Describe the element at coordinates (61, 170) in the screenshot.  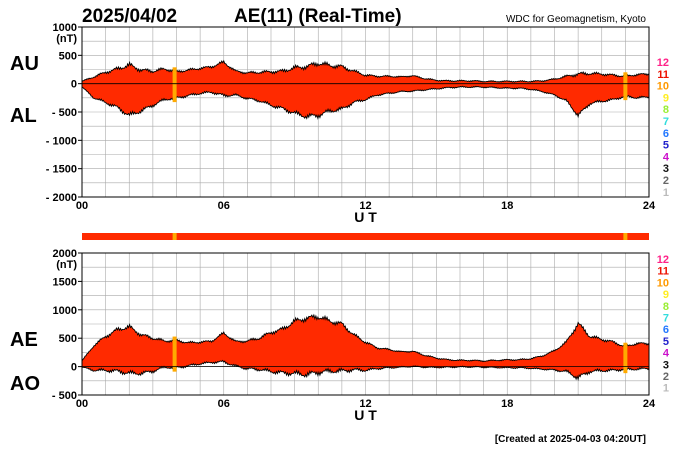
I see `y-tick-label: - 1500` at that location.